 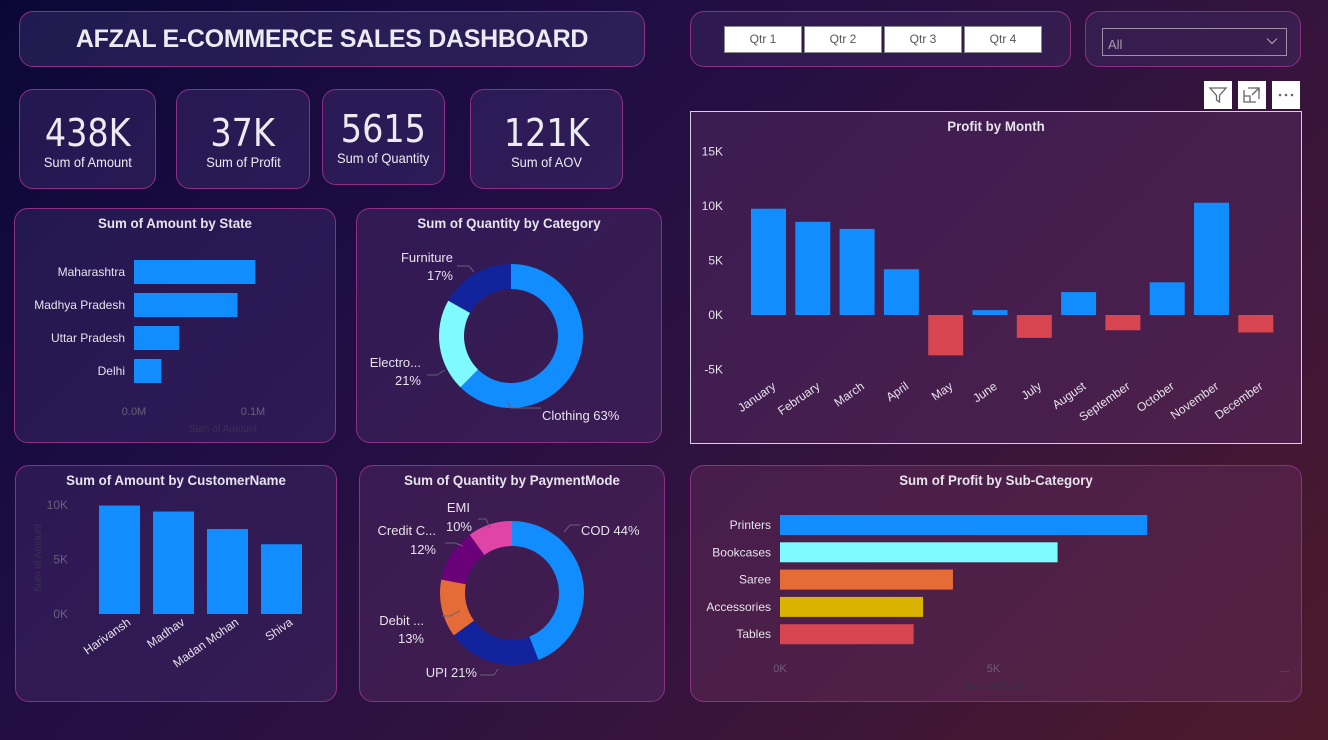 What do you see at coordinates (897, 391) in the screenshot?
I see `axis-tick-label: April` at bounding box center [897, 391].